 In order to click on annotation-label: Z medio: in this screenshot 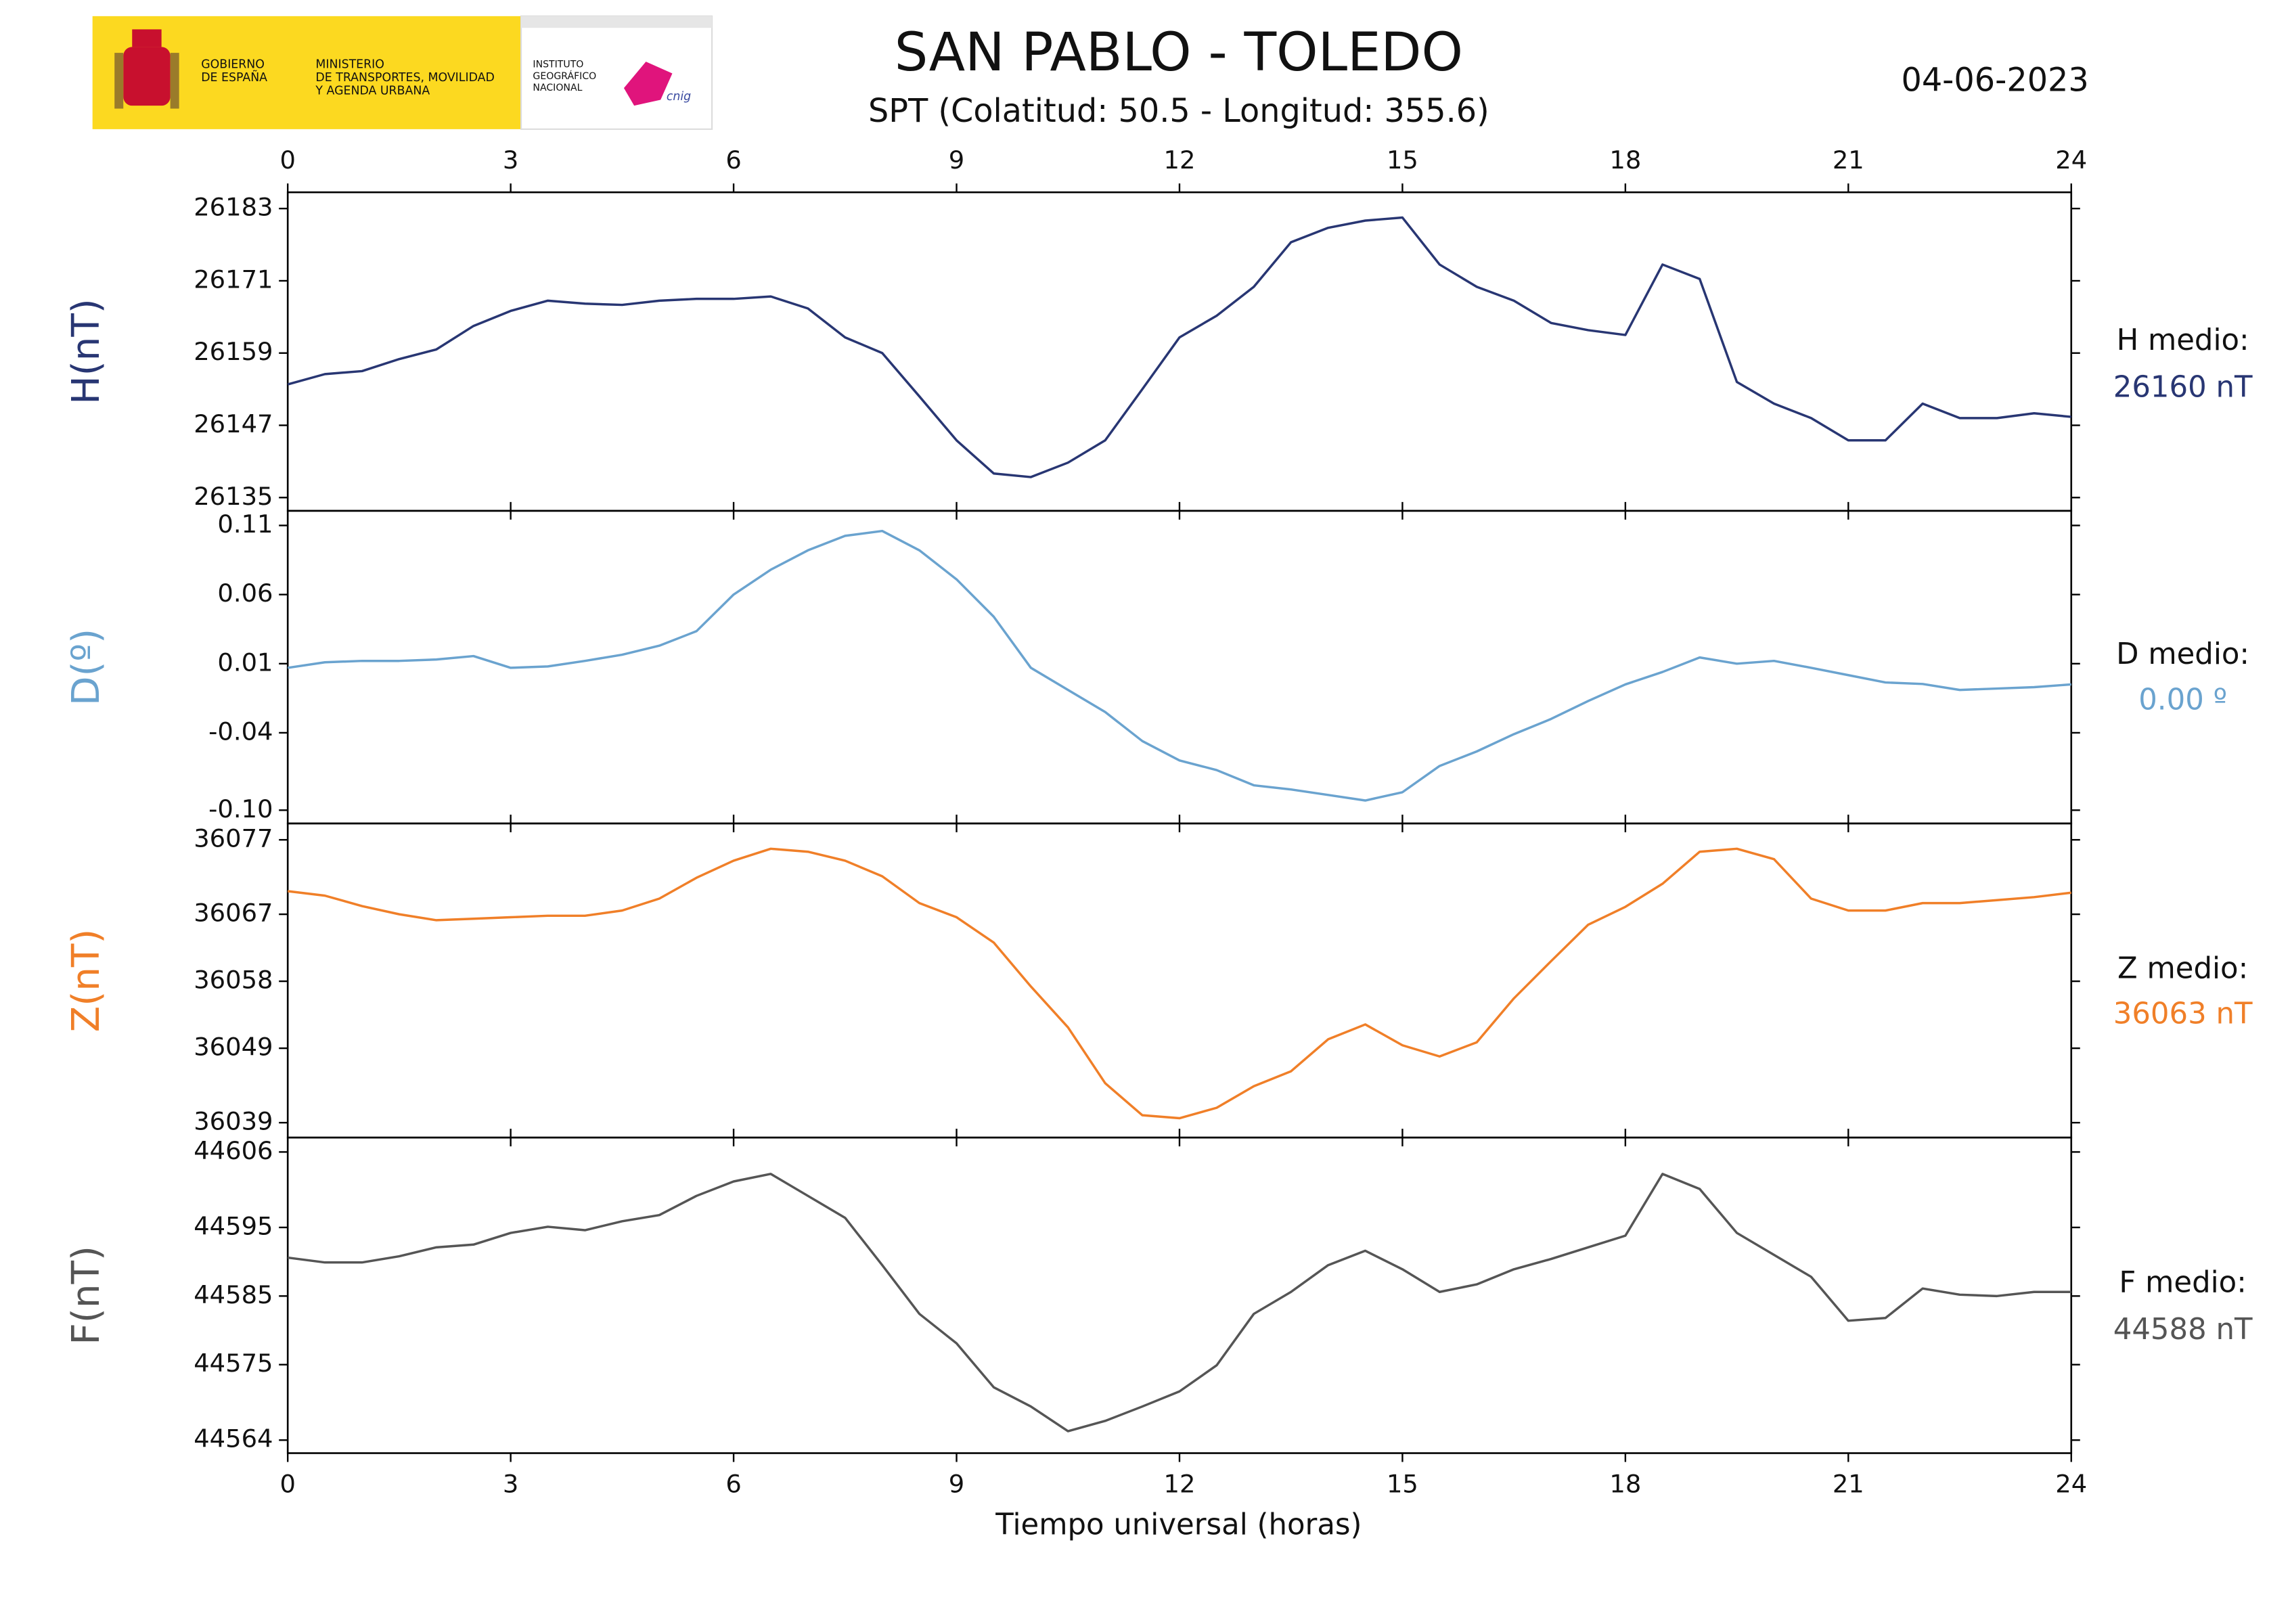, I will do `click(2182, 968)`.